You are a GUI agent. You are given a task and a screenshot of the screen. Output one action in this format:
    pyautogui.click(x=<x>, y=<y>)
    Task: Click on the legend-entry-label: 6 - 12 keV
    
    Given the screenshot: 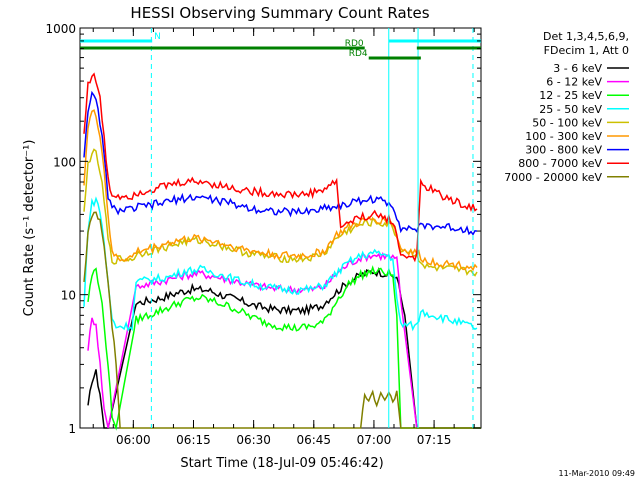 What is the action you would take?
    pyautogui.click(x=574, y=82)
    